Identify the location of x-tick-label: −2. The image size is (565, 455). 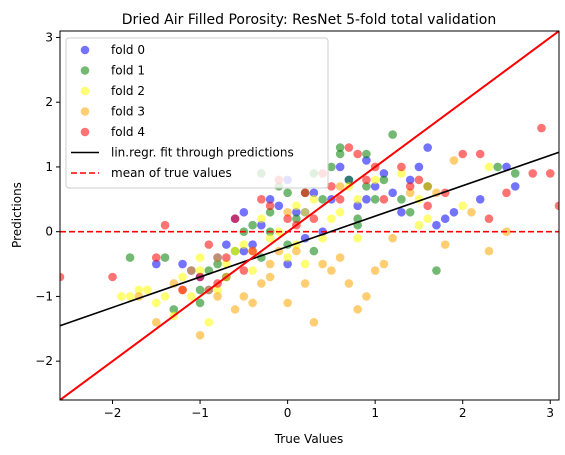
(113, 413).